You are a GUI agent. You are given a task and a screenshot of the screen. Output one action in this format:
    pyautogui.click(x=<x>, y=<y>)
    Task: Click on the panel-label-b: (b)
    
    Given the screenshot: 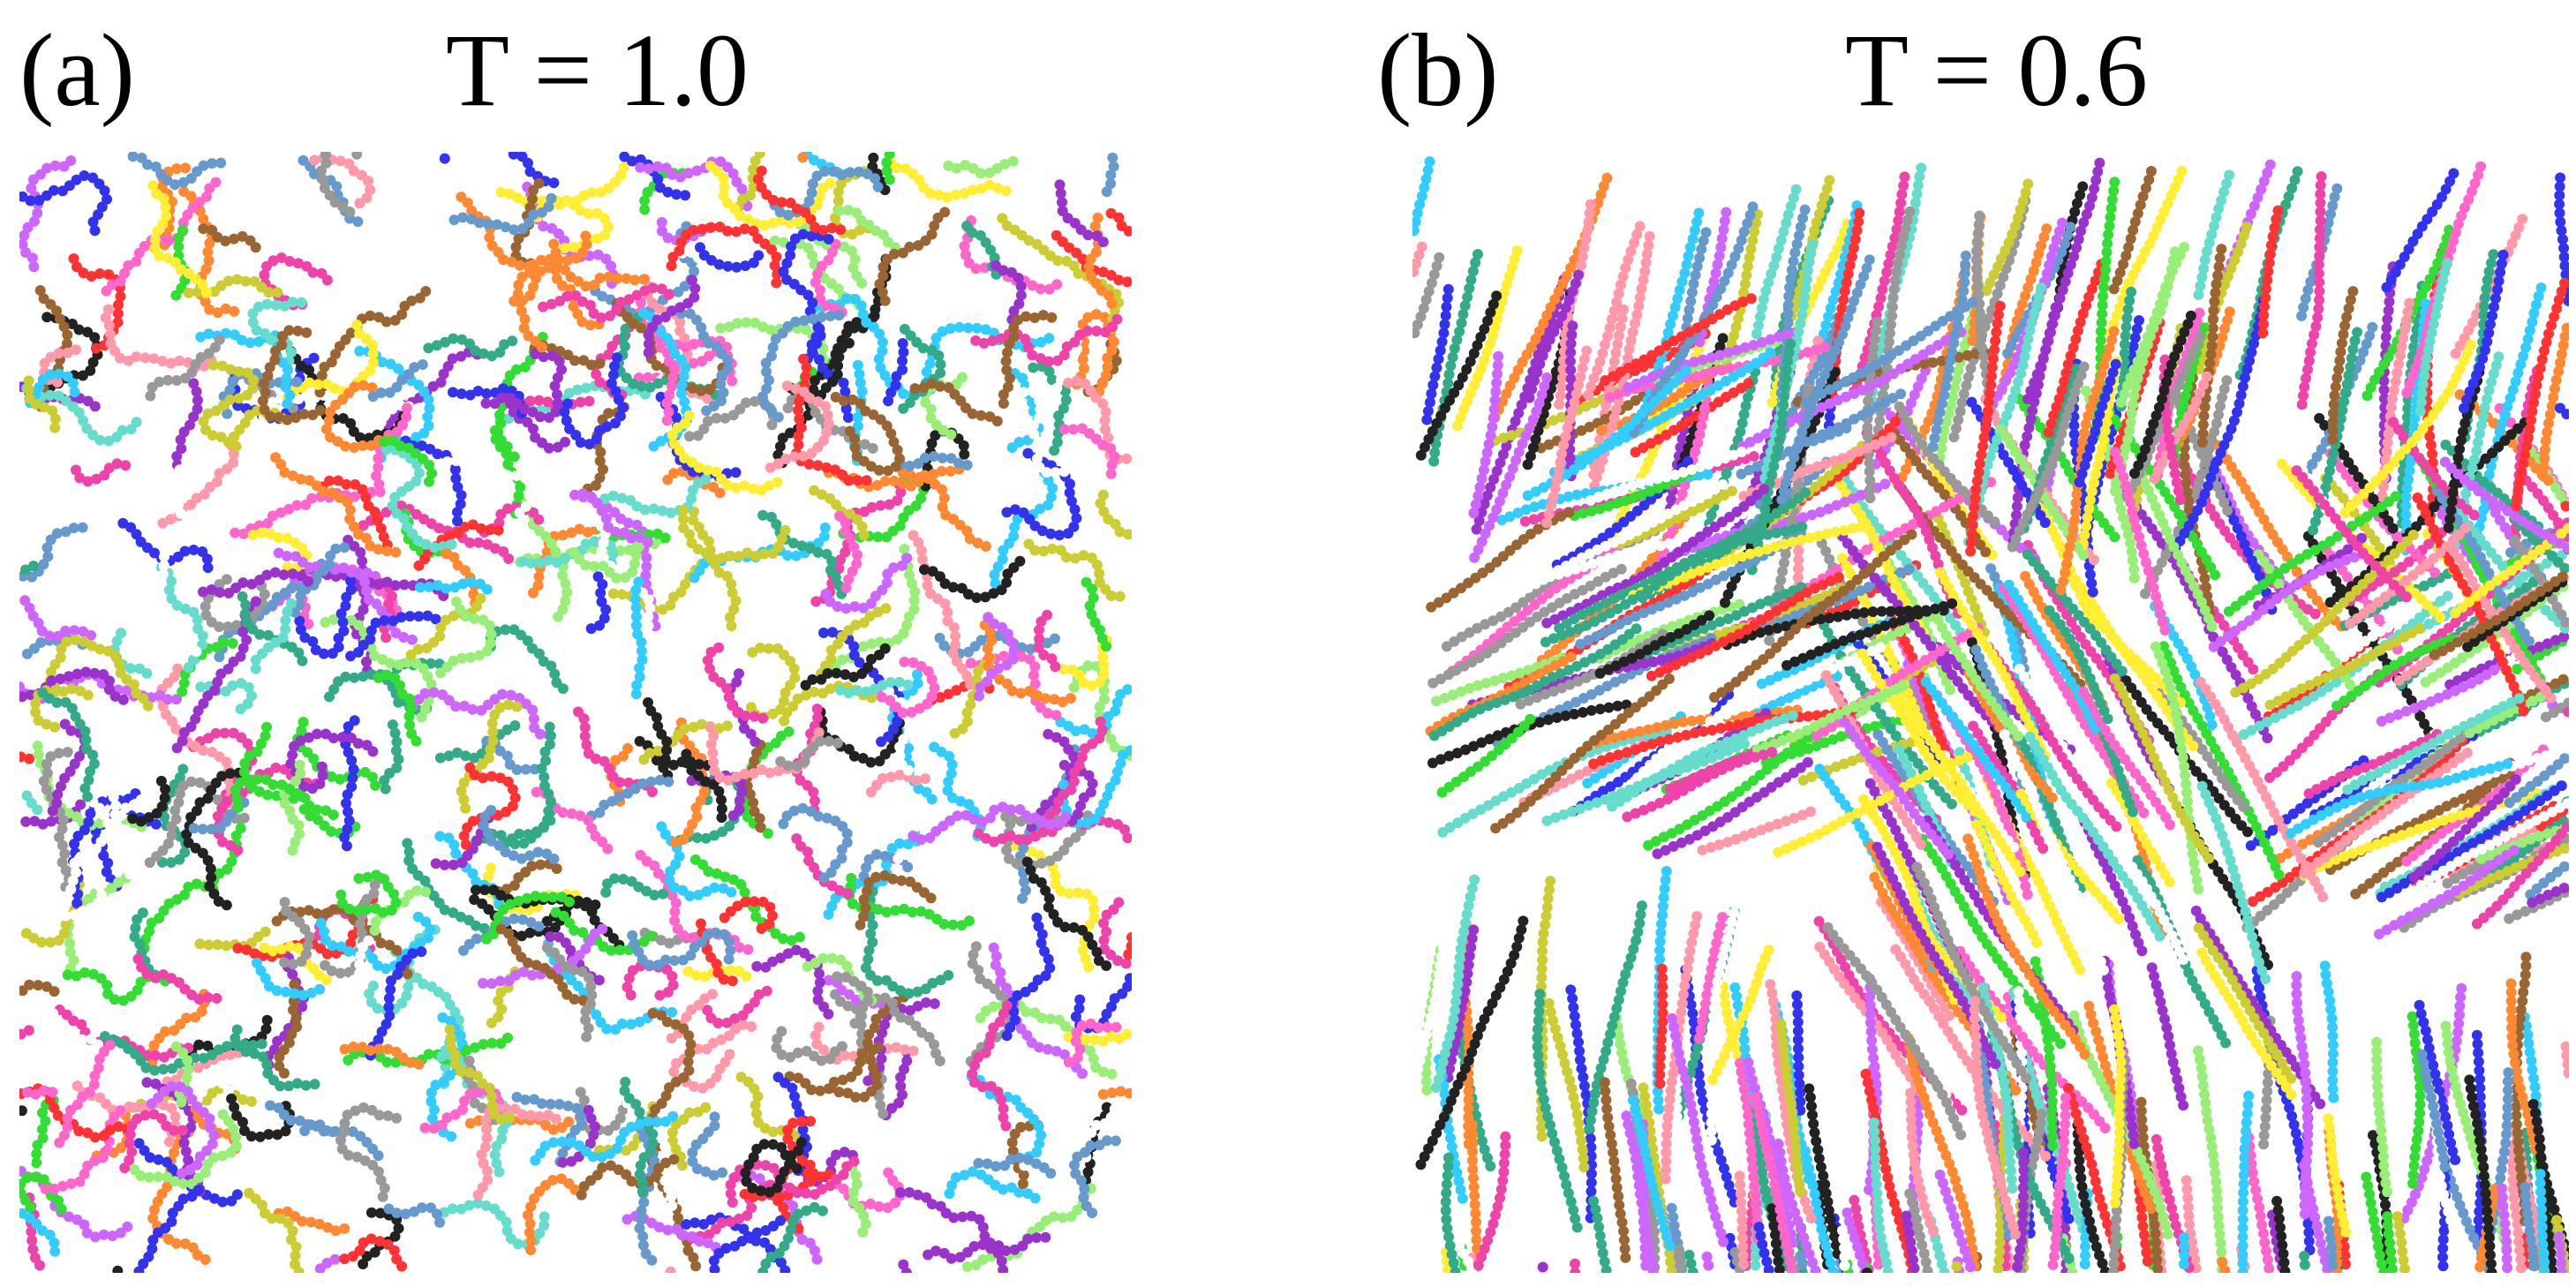 What is the action you would take?
    pyautogui.click(x=1438, y=70)
    